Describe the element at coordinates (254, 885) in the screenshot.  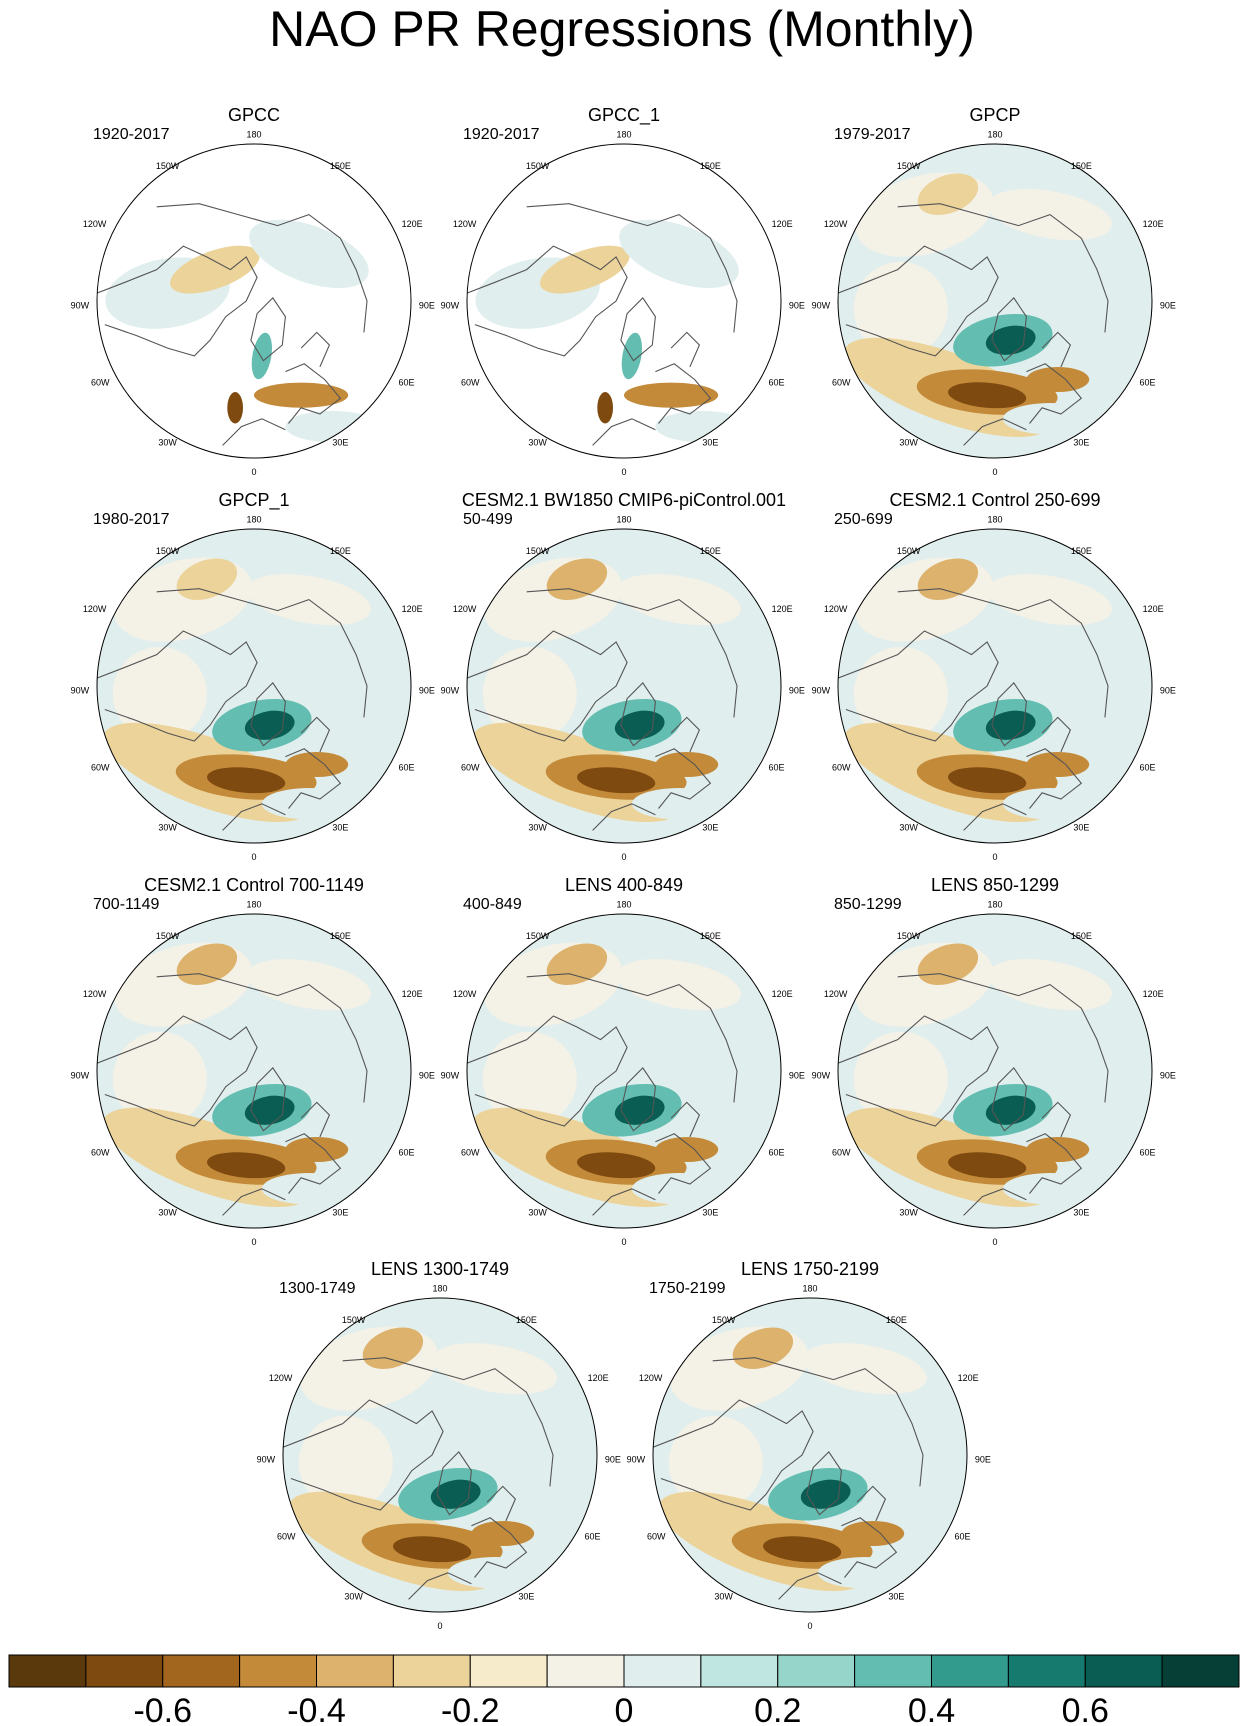
I see `panel-title: CESM2.1 Control 700-1149` at that location.